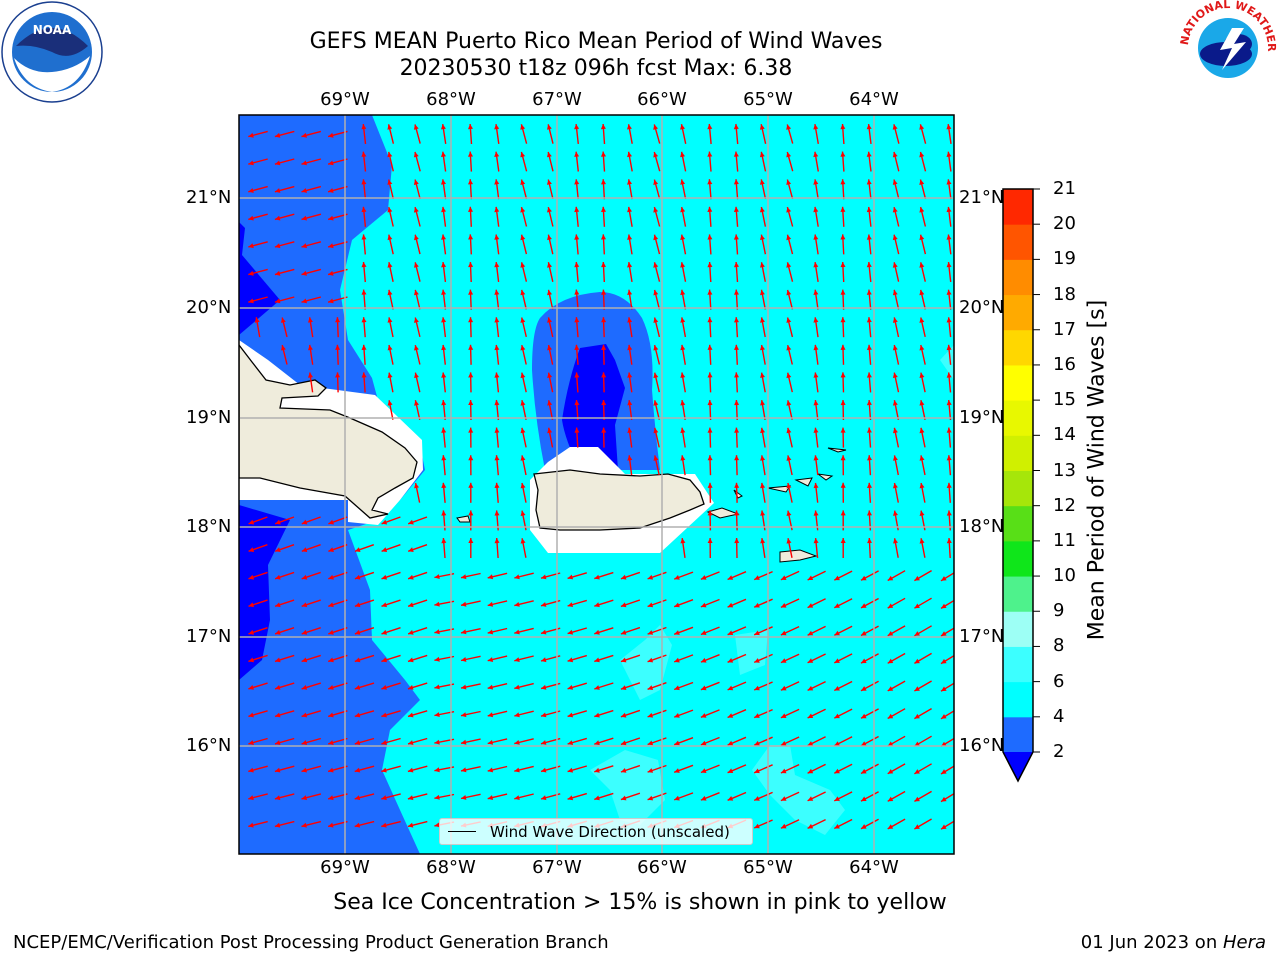 Image resolution: width=1280 pixels, height=960 pixels. Describe the element at coordinates (1064, 188) in the screenshot. I see `colorbar-tick-label: 21` at that location.